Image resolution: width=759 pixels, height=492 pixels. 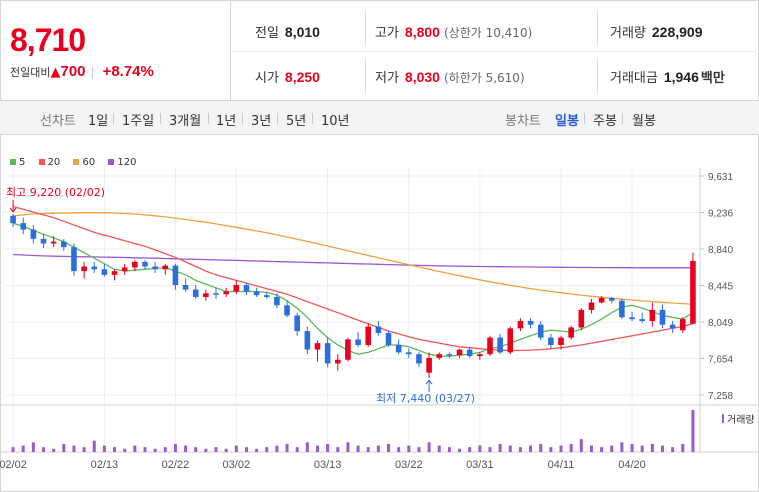 I want to click on tab-daily: 일봉, so click(x=567, y=121).